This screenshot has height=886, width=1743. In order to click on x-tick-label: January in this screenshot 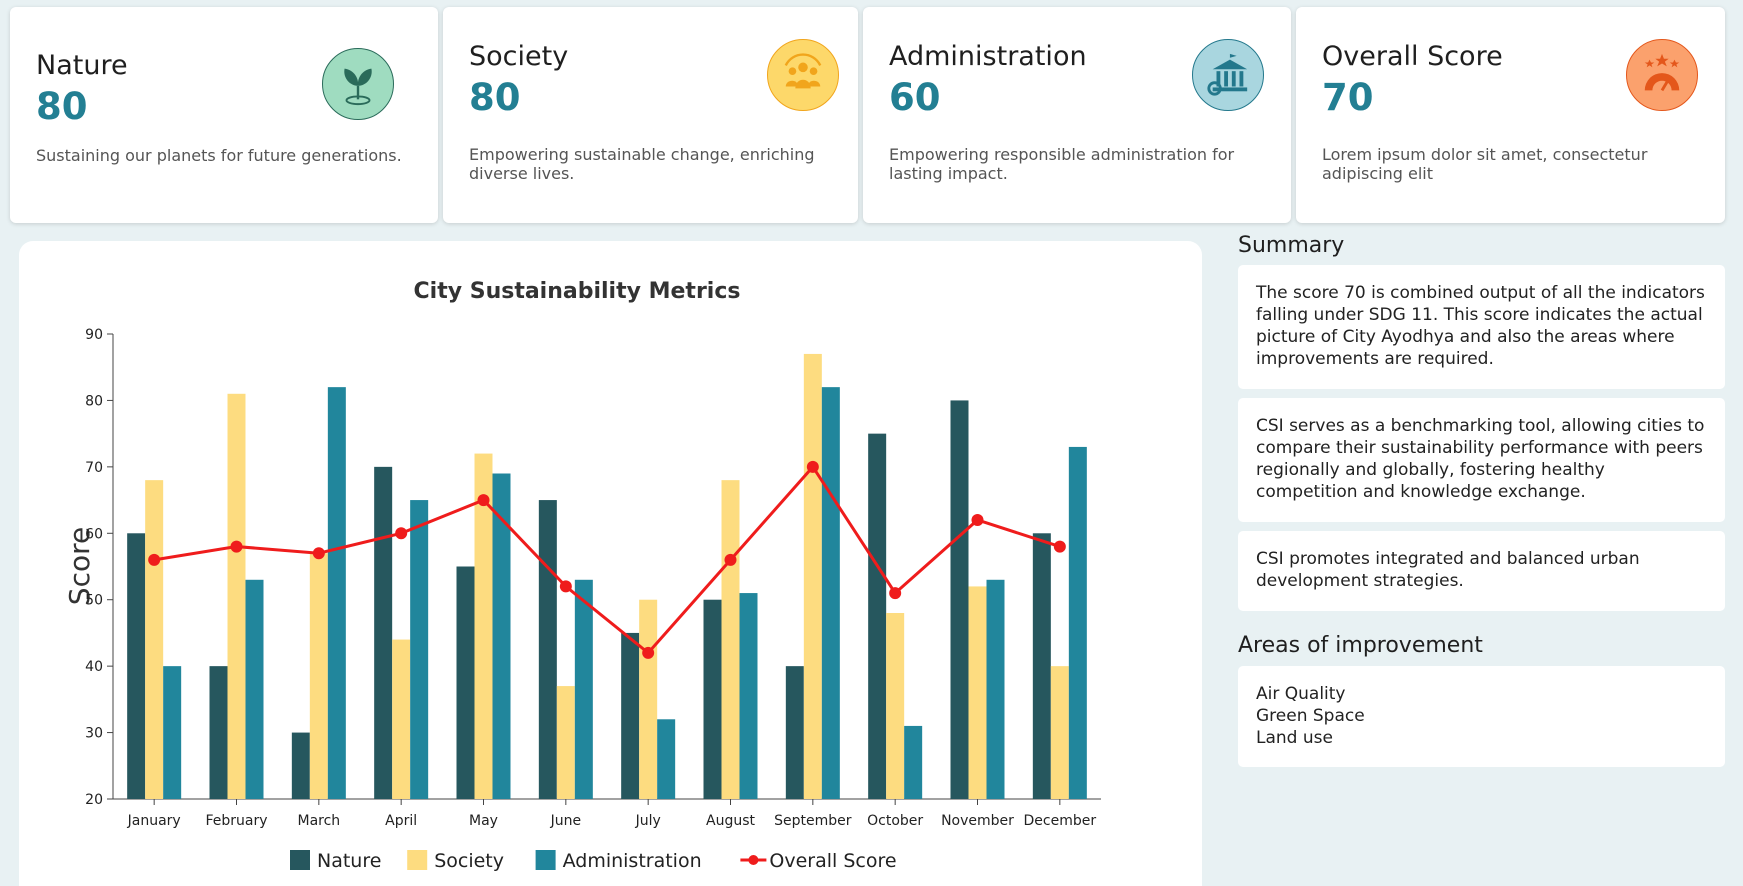, I will do `click(154, 821)`.